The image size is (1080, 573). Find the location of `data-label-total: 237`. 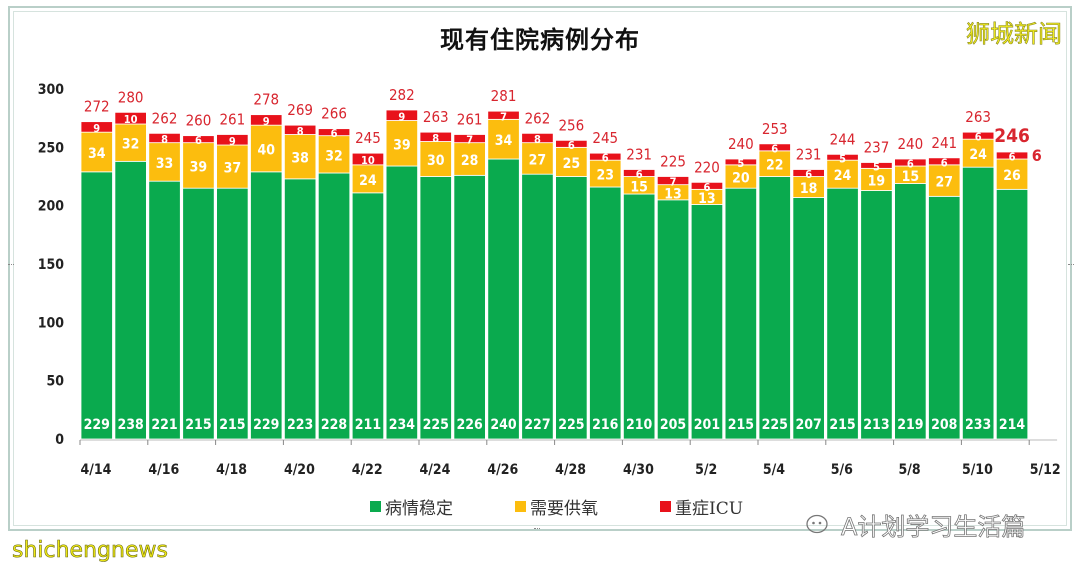

data-label-total: 237 is located at coordinates (877, 148).